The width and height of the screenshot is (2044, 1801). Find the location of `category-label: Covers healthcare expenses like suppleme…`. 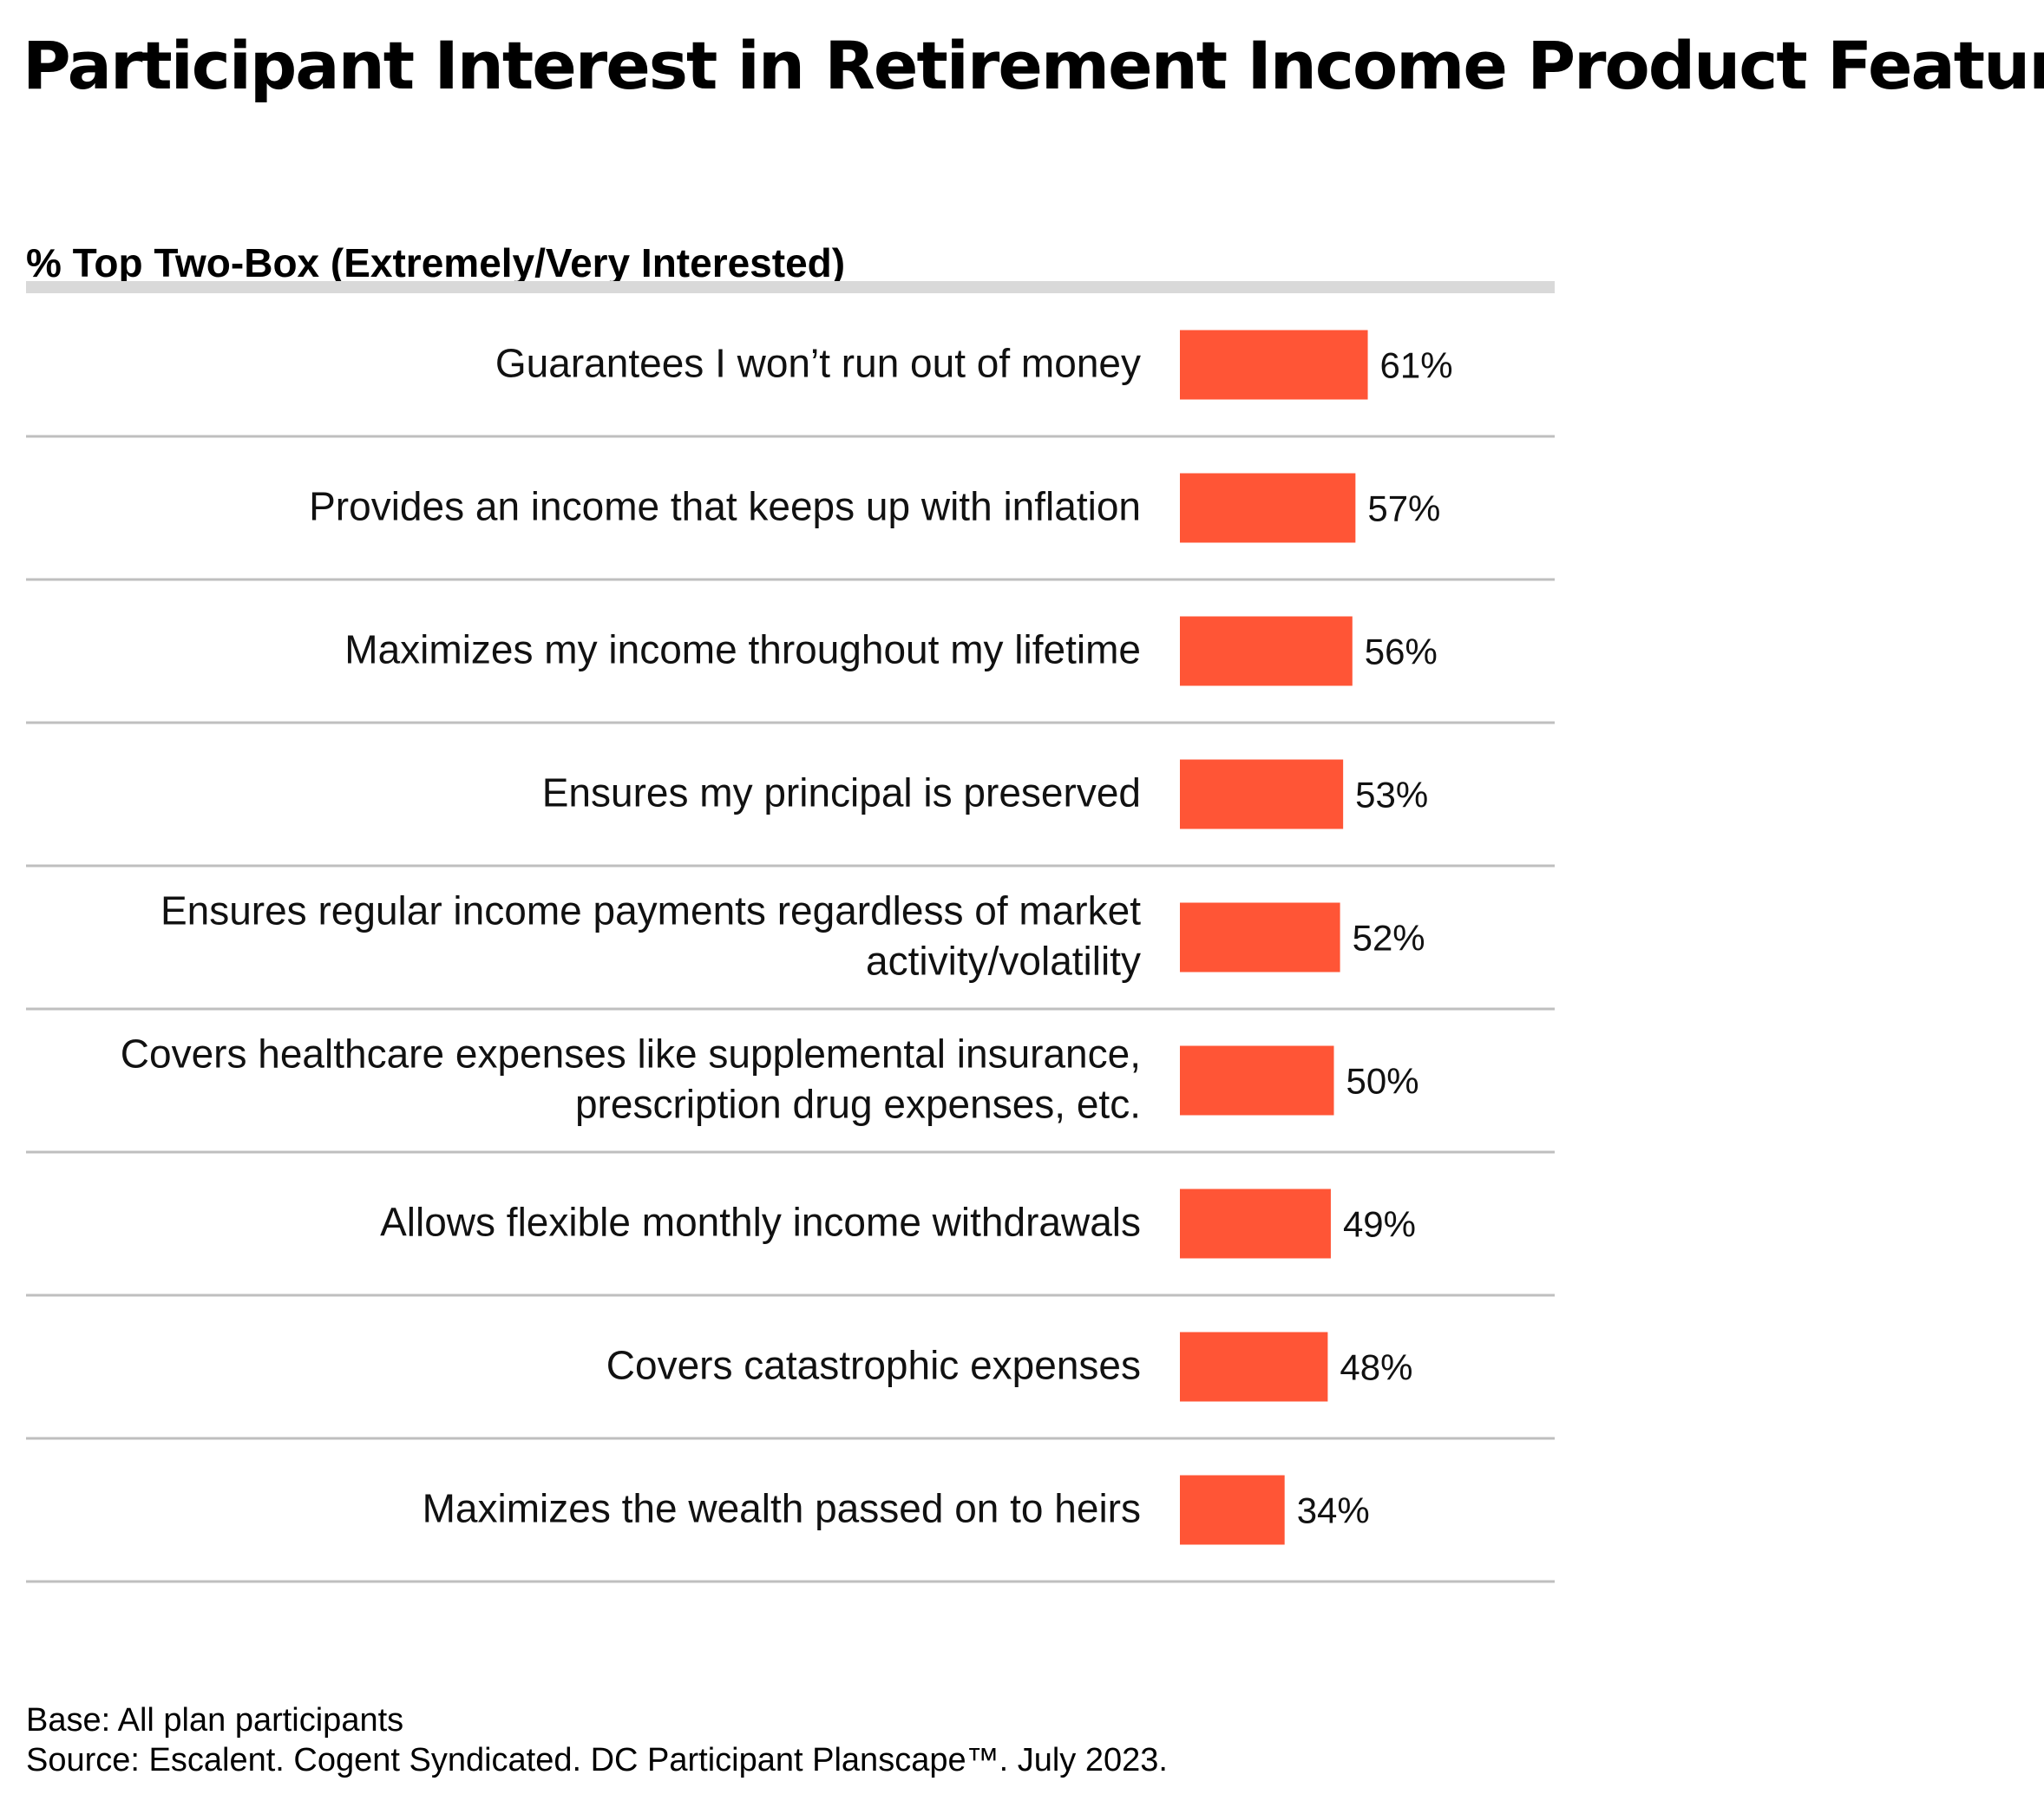

category-label: Covers healthcare expenses like suppleme… is located at coordinates (631, 1079).